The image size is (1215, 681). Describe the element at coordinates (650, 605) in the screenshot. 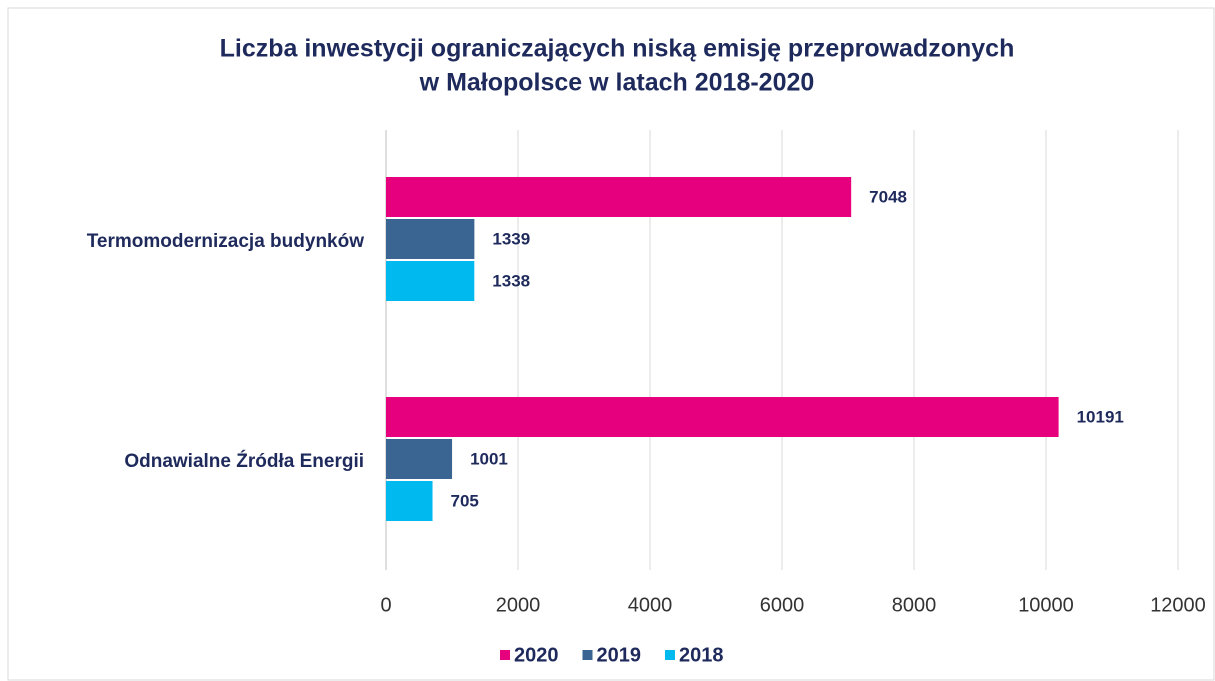

I see `x-tick-label: 4000` at that location.